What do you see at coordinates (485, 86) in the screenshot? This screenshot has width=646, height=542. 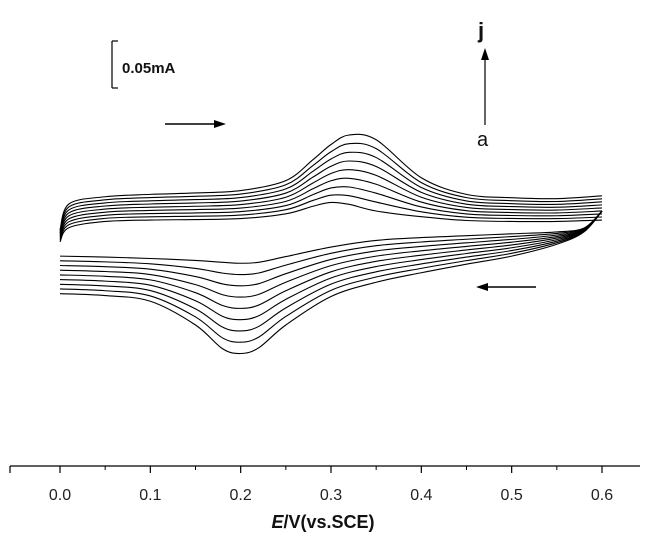 I see `current-growth-arrow` at bounding box center [485, 86].